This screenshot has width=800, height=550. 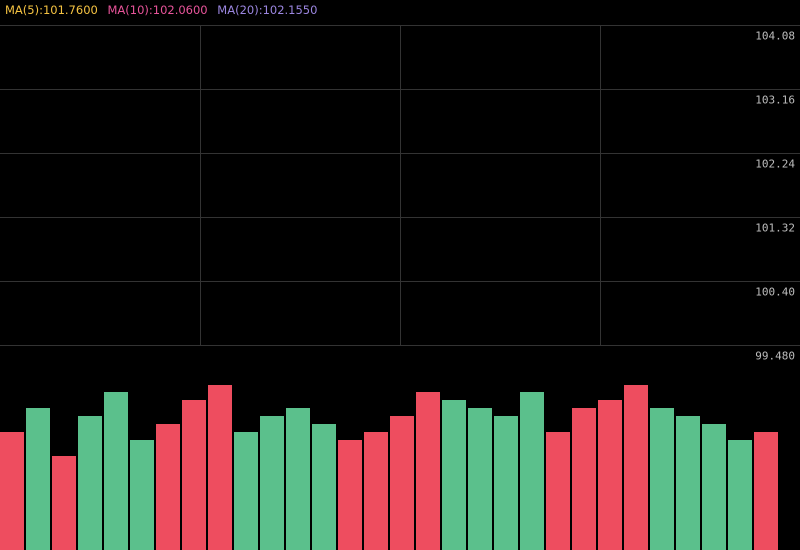 What do you see at coordinates (51, 10) in the screenshot?
I see `ma5-label: MA(5):101.7600` at bounding box center [51, 10].